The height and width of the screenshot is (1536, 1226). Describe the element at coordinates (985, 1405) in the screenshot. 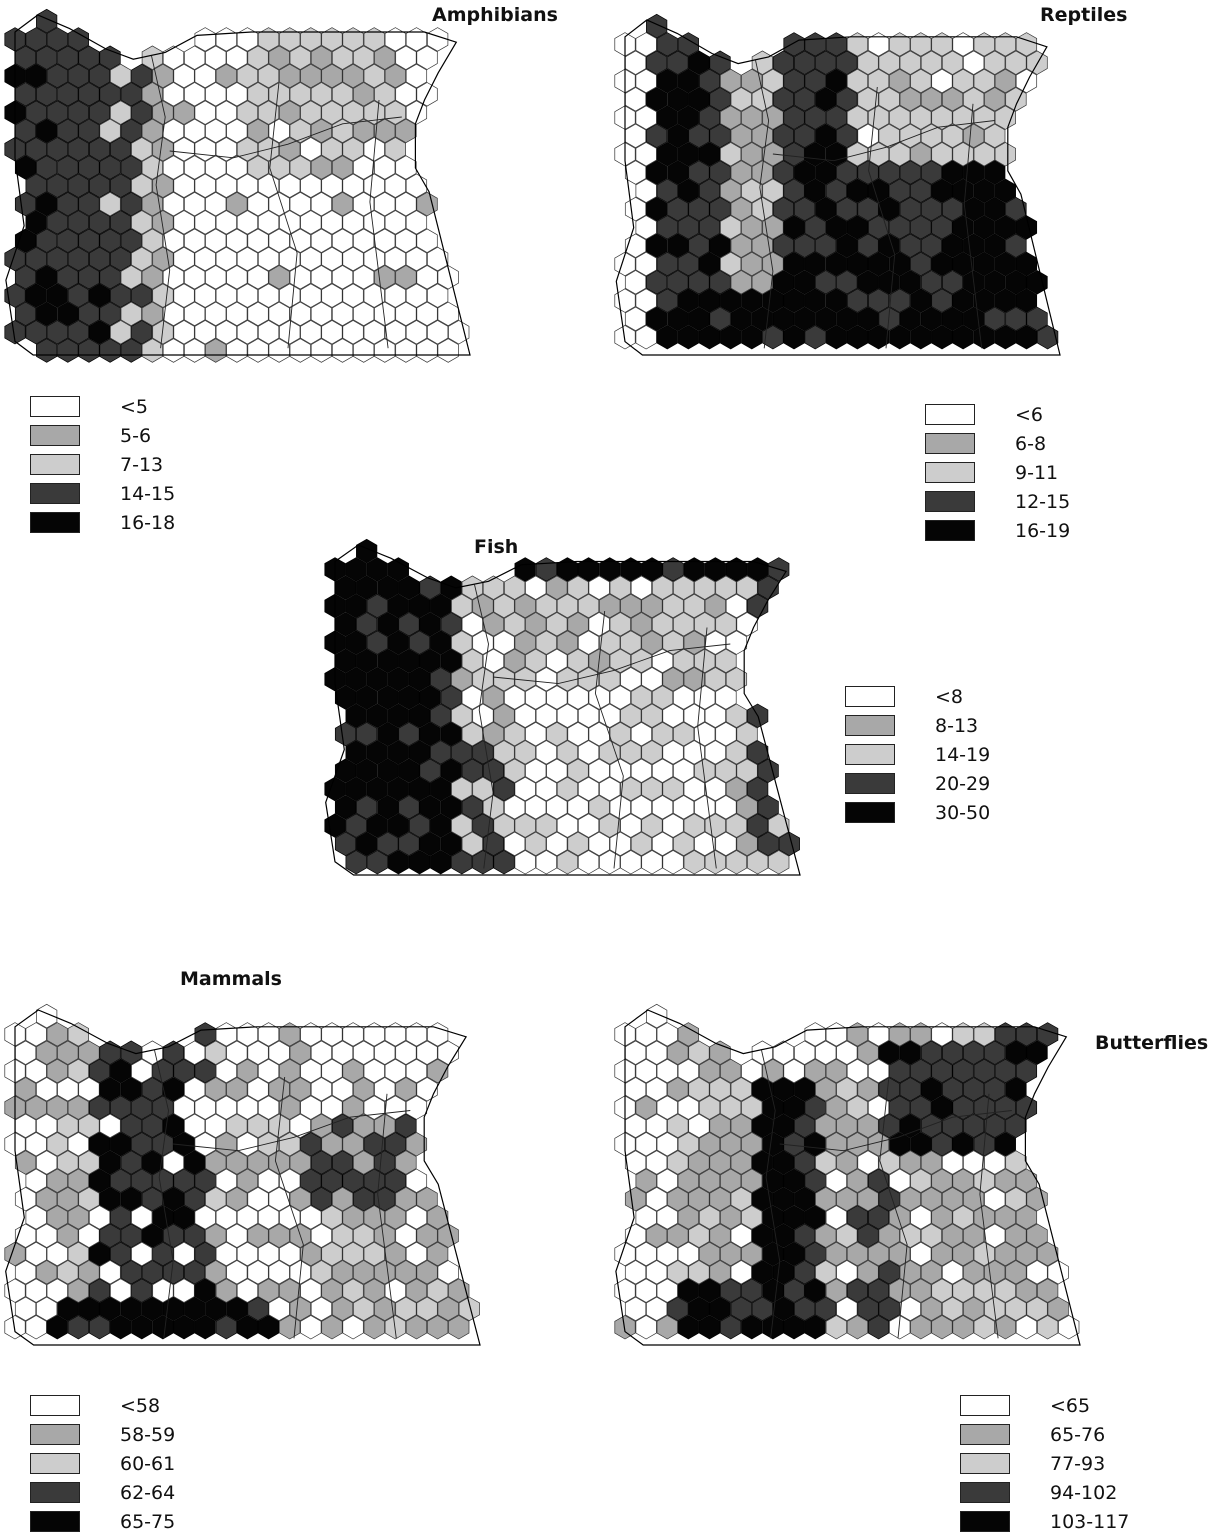

I see `legend-swatch` at that location.